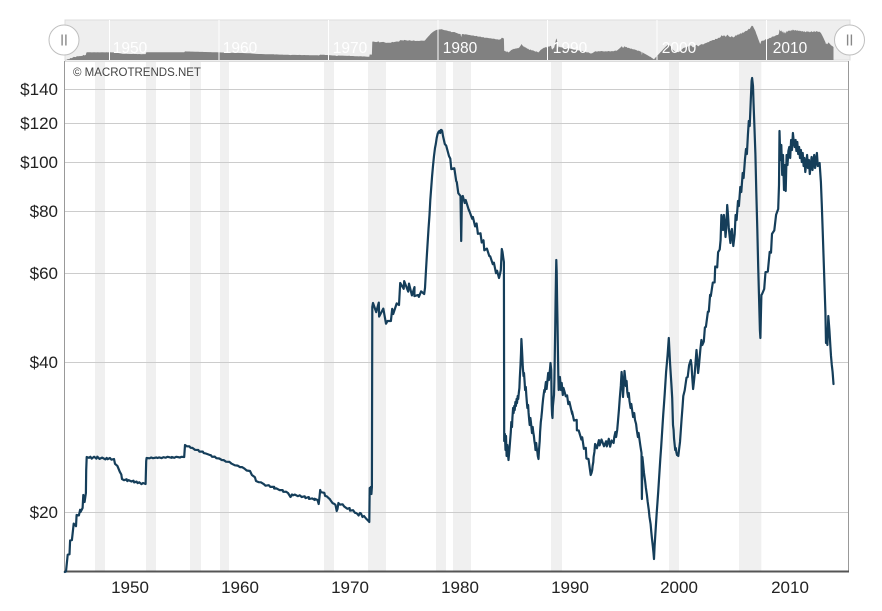 The image size is (882, 611). Describe the element at coordinates (39, 89) in the screenshot. I see `svg-text: $140` at that location.